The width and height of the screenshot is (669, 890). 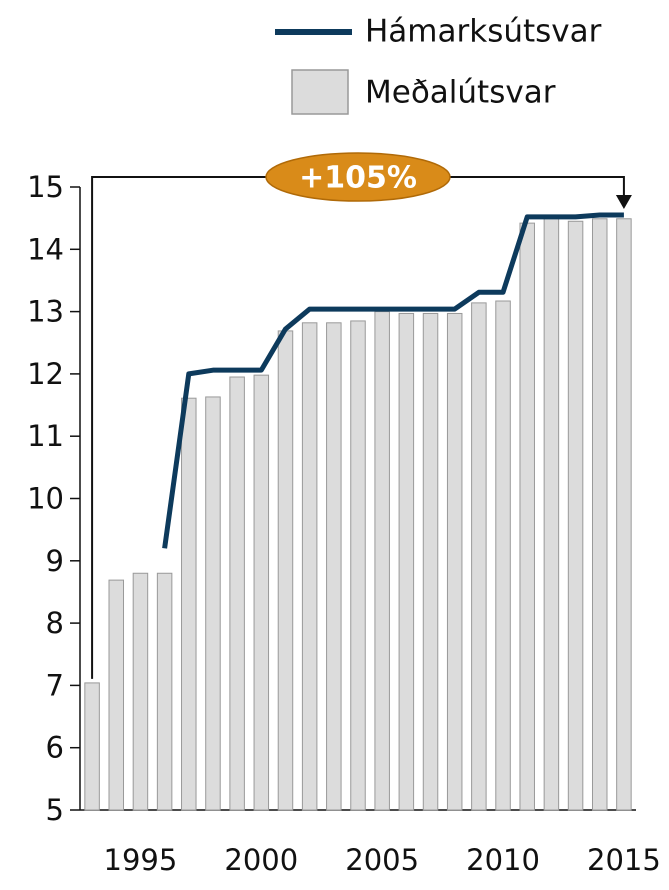 What do you see at coordinates (55, 748) in the screenshot?
I see `y-tick-label: 6` at bounding box center [55, 748].